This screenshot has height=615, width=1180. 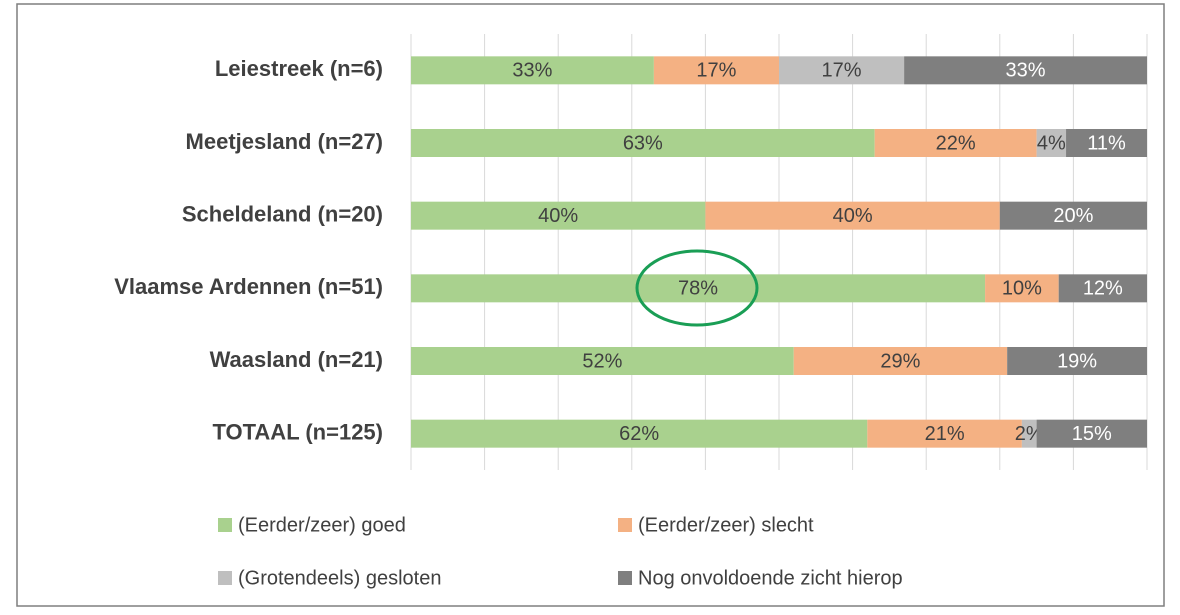 I want to click on value-label: 4%, so click(x=1051, y=143).